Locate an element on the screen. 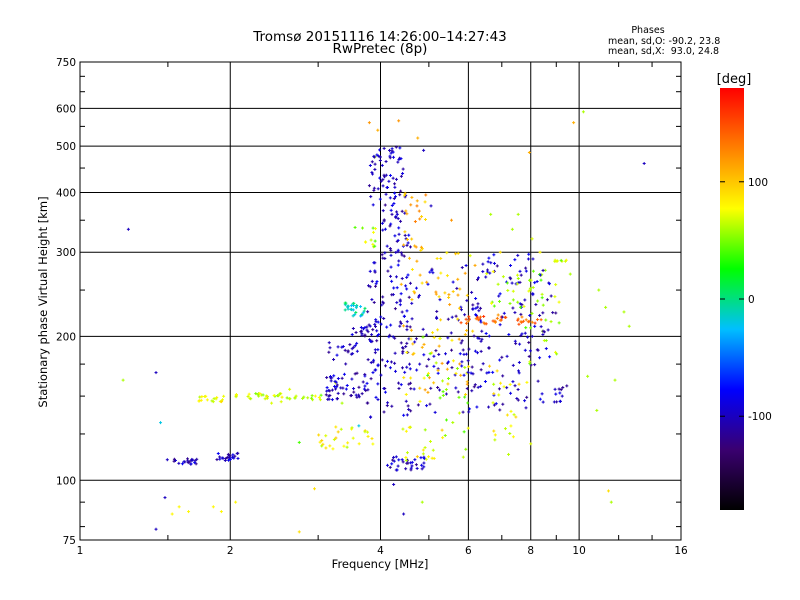 Image resolution: width=800 pixels, height=600 pixels. y-tick-label: 500 is located at coordinates (66, 147).